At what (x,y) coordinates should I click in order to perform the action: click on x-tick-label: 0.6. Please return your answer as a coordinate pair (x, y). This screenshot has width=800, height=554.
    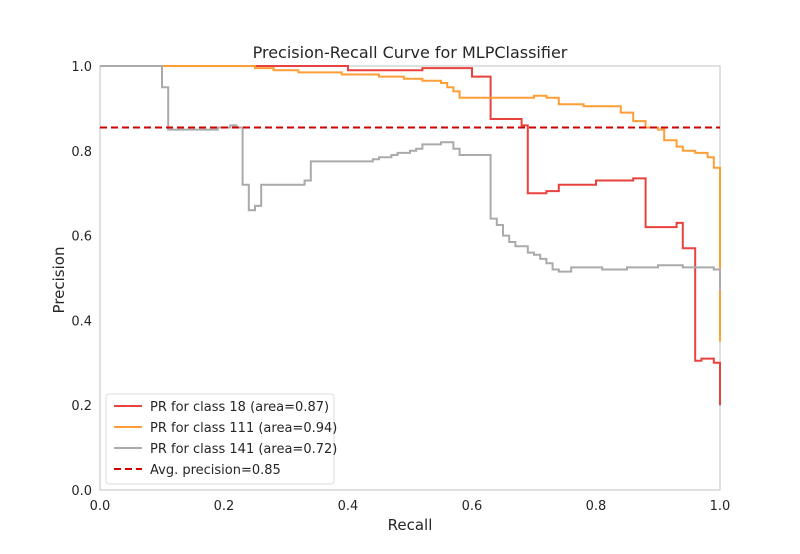
    Looking at the image, I should click on (472, 506).